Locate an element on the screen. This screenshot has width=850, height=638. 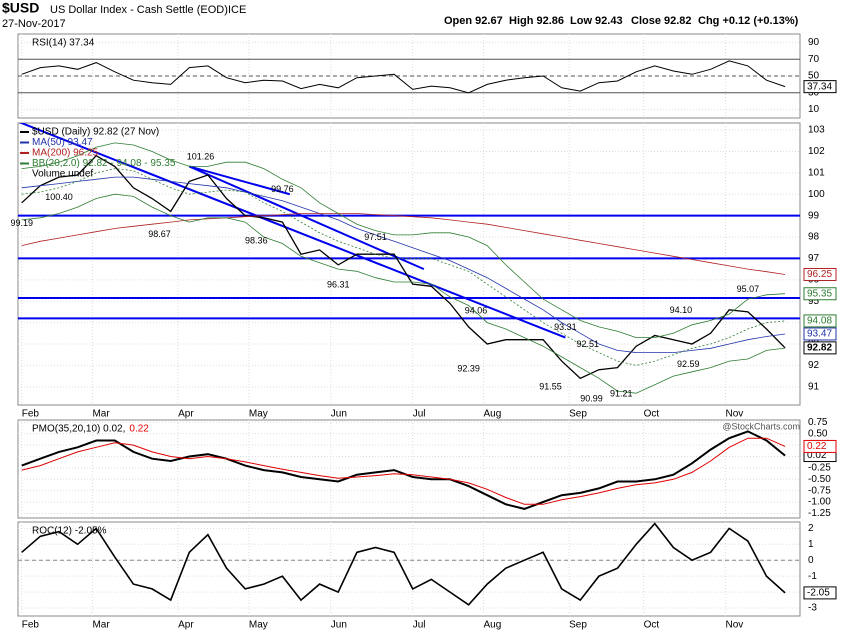
y-tick-label: 95 is located at coordinates (814, 301).